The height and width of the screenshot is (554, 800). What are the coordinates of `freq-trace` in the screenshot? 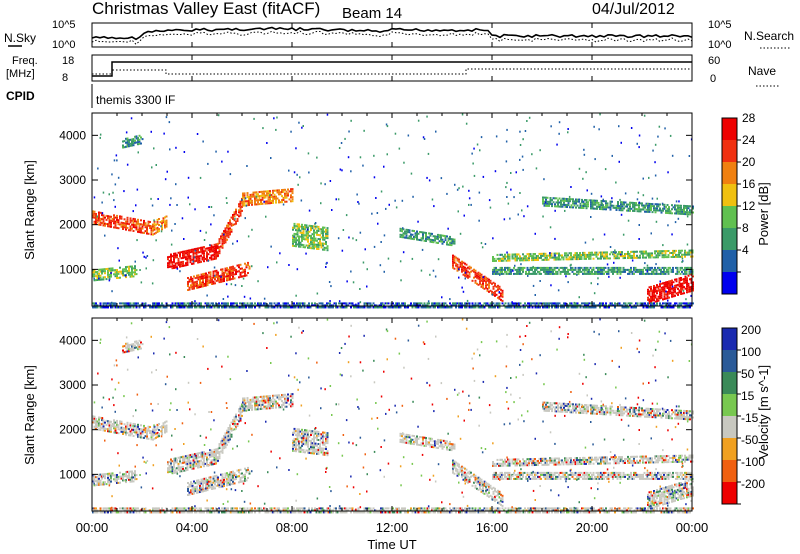 It's located at (392, 69).